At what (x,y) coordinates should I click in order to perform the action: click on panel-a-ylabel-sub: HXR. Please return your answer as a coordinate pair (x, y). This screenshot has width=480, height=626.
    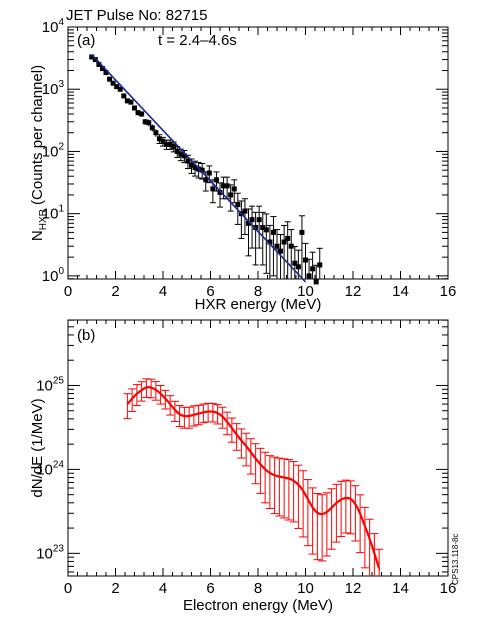
    Looking at the image, I should click on (43, 219).